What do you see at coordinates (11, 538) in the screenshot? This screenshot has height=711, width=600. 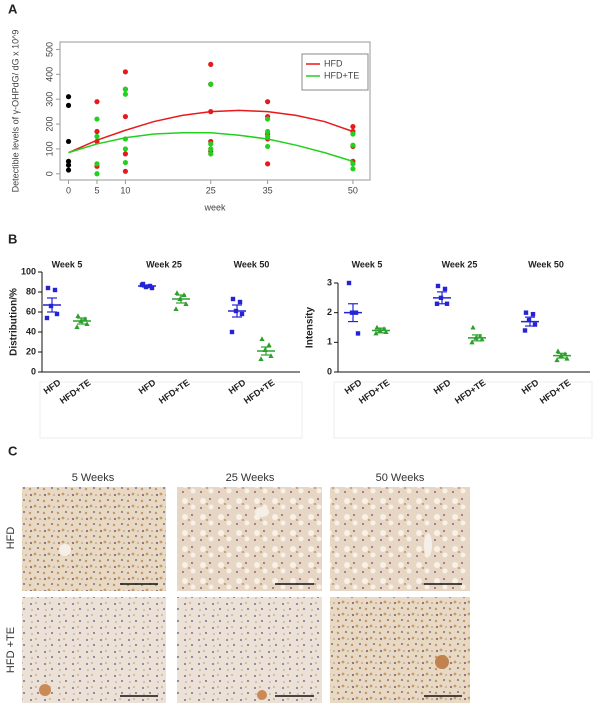 I see `row-label: HFD` at bounding box center [11, 538].